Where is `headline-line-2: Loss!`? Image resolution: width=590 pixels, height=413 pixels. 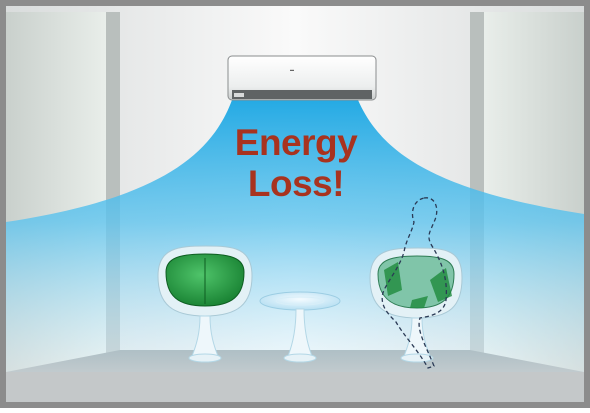 headline-line-2: Loss! is located at coordinates (296, 183).